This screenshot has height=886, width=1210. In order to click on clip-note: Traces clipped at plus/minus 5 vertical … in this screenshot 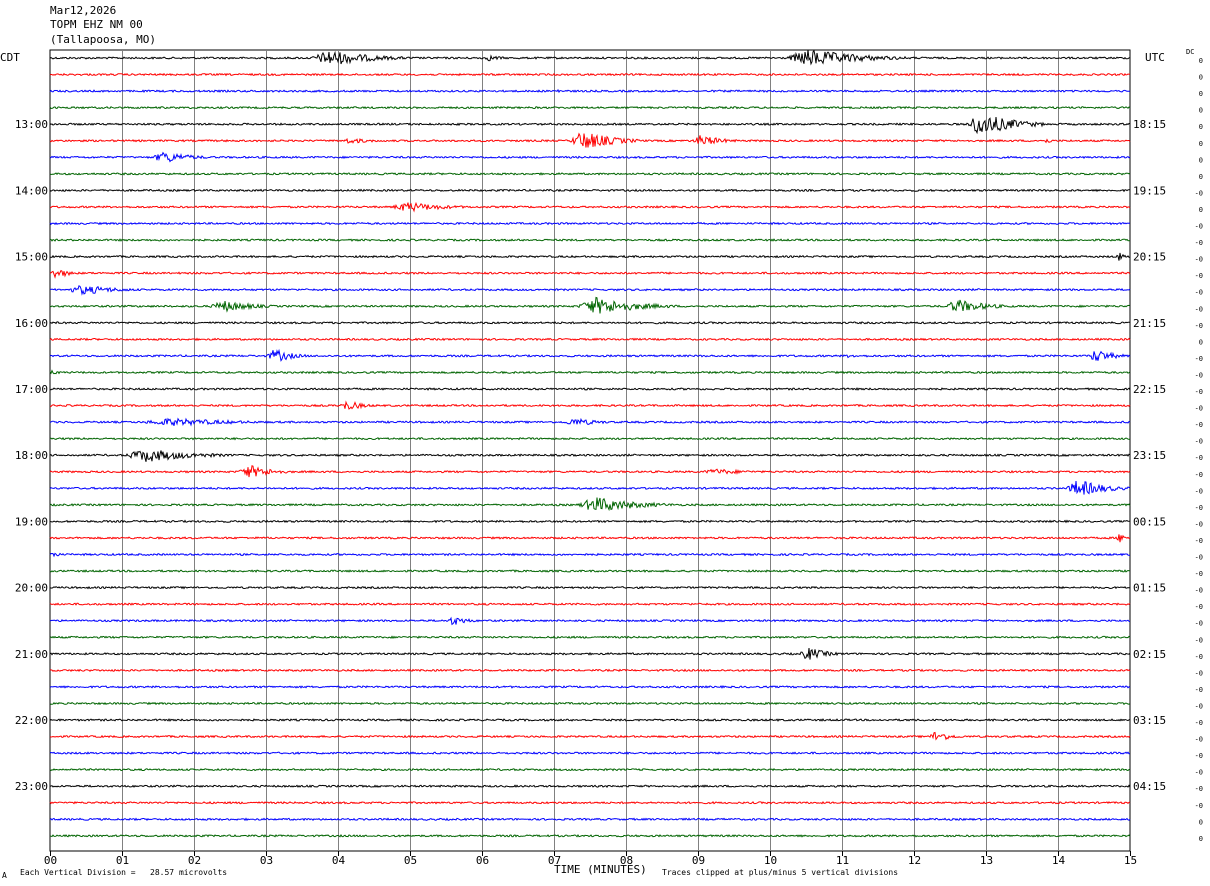, I will do `click(780, 872)`.